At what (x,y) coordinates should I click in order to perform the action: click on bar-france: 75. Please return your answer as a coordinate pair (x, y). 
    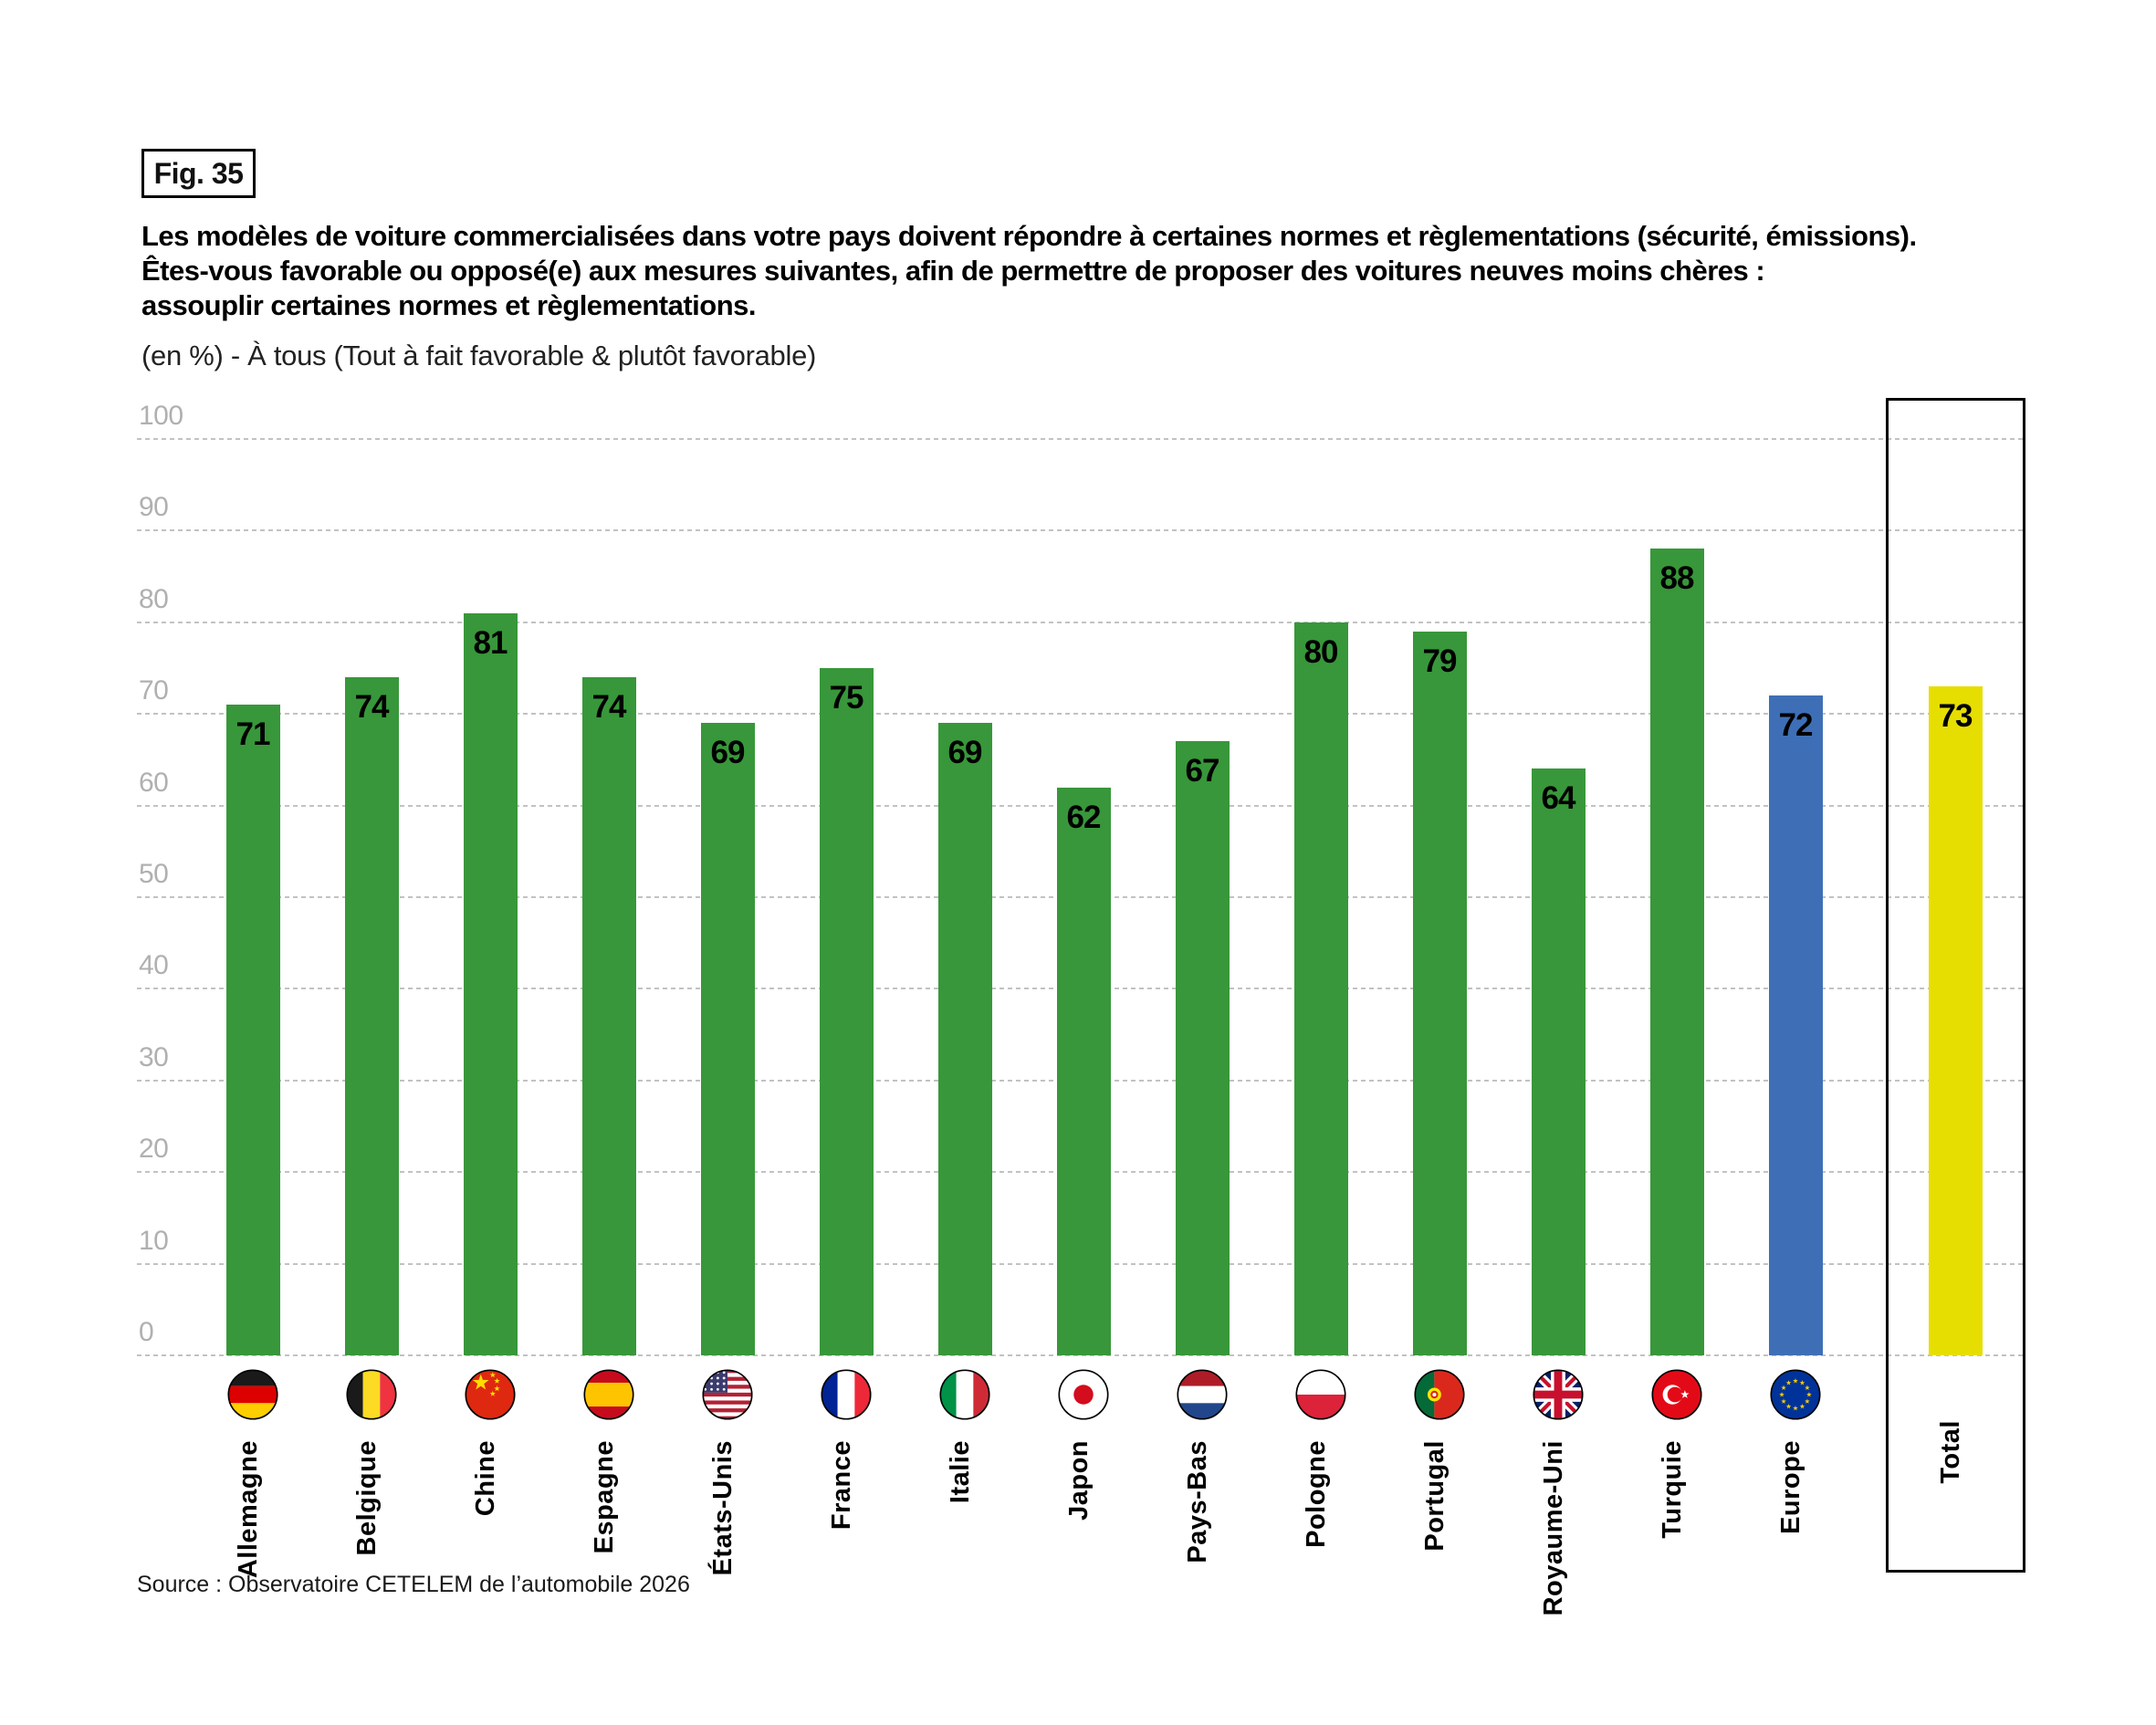
    Looking at the image, I should click on (847, 1011).